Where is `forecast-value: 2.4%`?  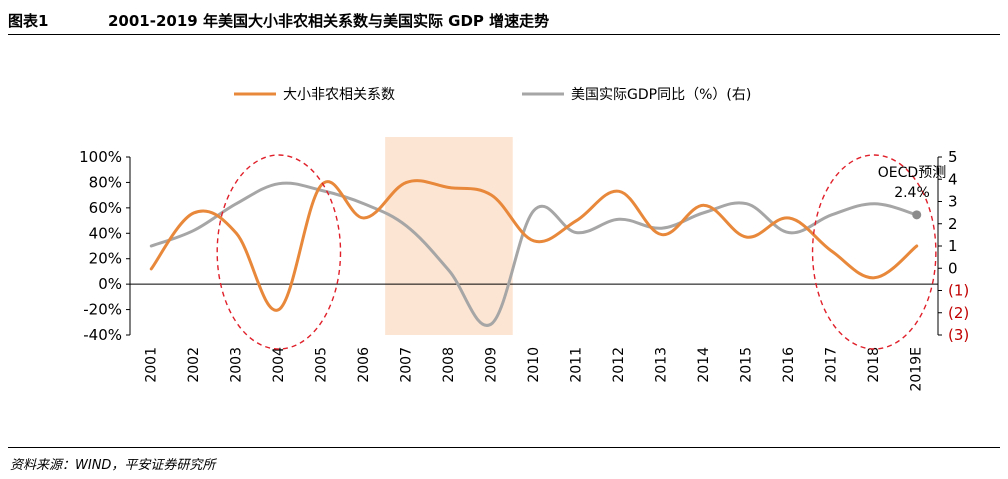 forecast-value: 2.4% is located at coordinates (912, 193).